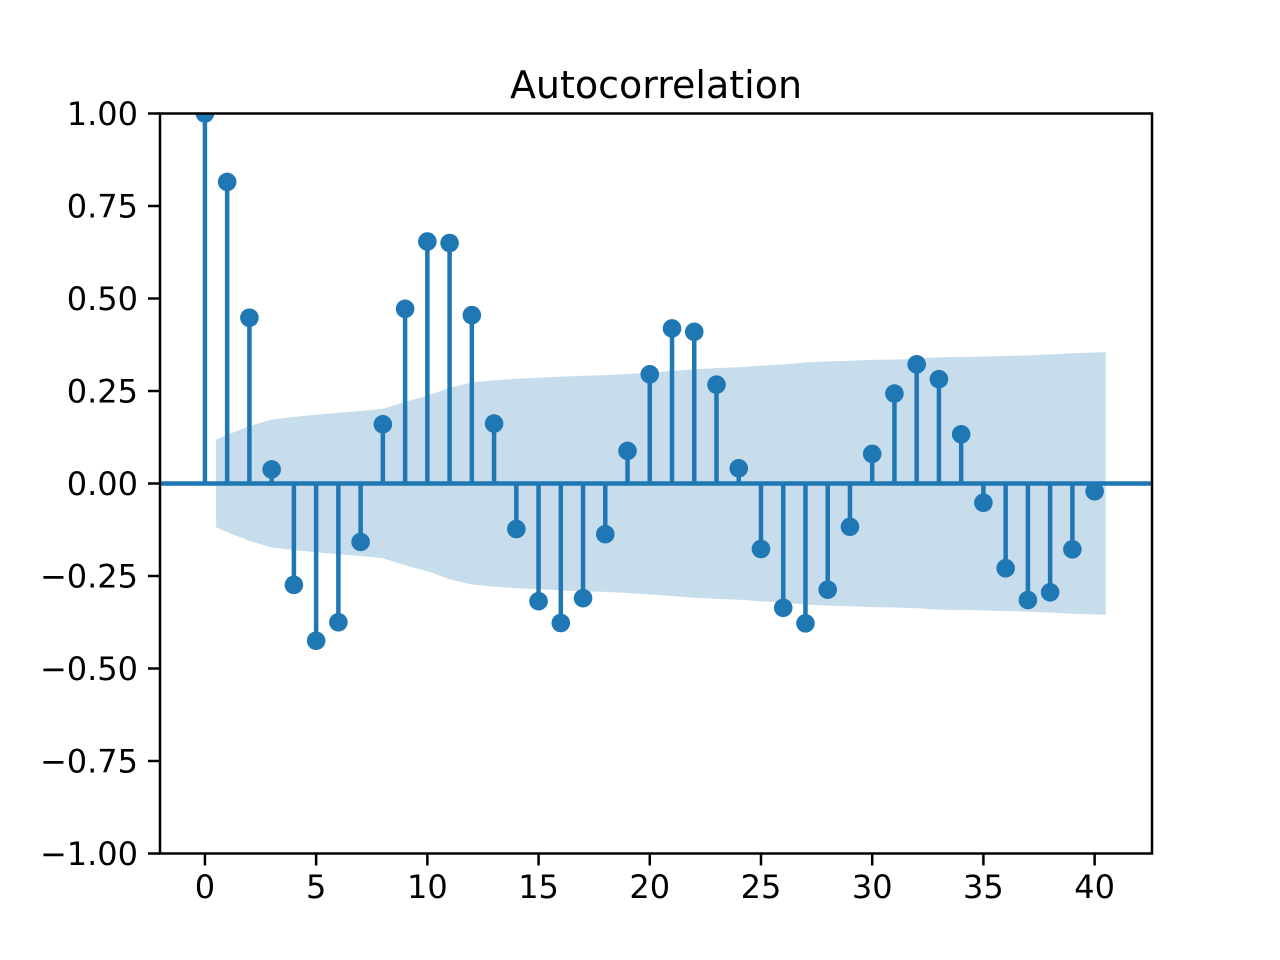 The image size is (1280, 960). What do you see at coordinates (316, 887) in the screenshot?
I see `x-tick-label: 5` at bounding box center [316, 887].